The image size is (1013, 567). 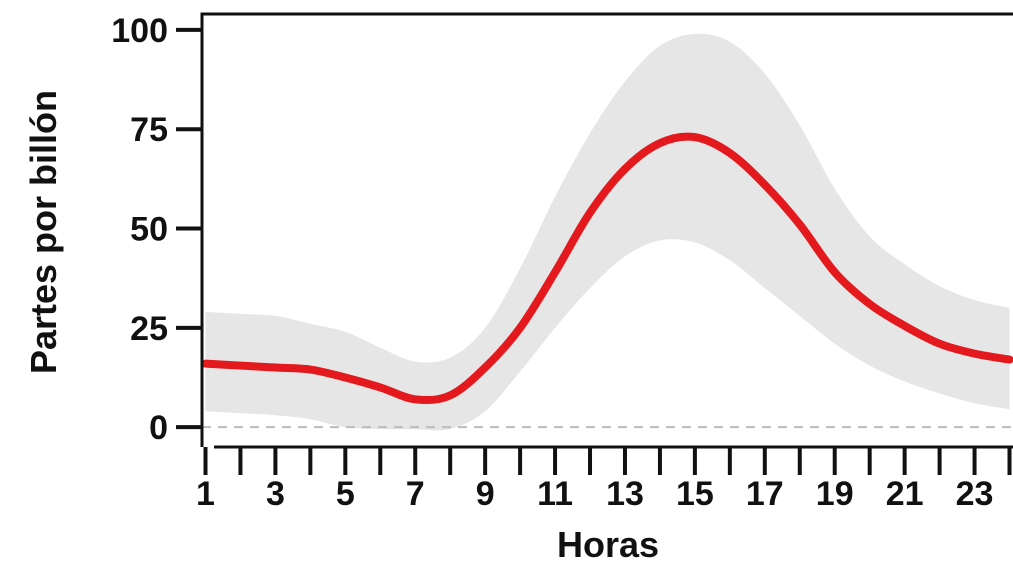 I want to click on x-tick-label: 9, so click(x=485, y=494).